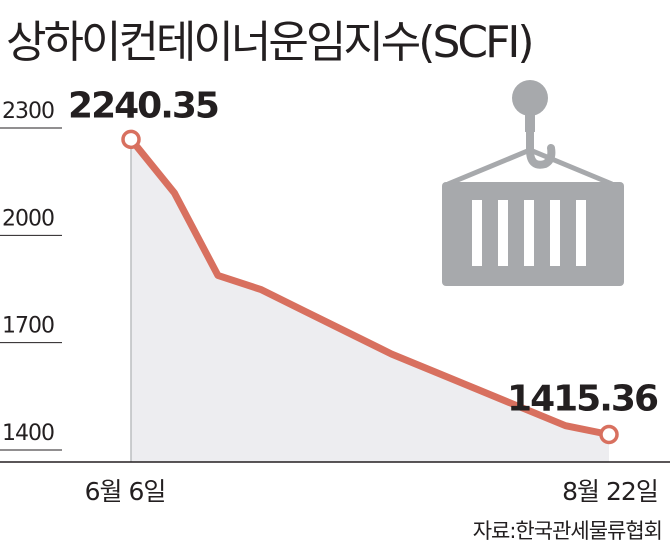 The width and height of the screenshot is (670, 548). What do you see at coordinates (610, 491) in the screenshot?
I see `x-tick-label-1: 8월 22일` at bounding box center [610, 491].